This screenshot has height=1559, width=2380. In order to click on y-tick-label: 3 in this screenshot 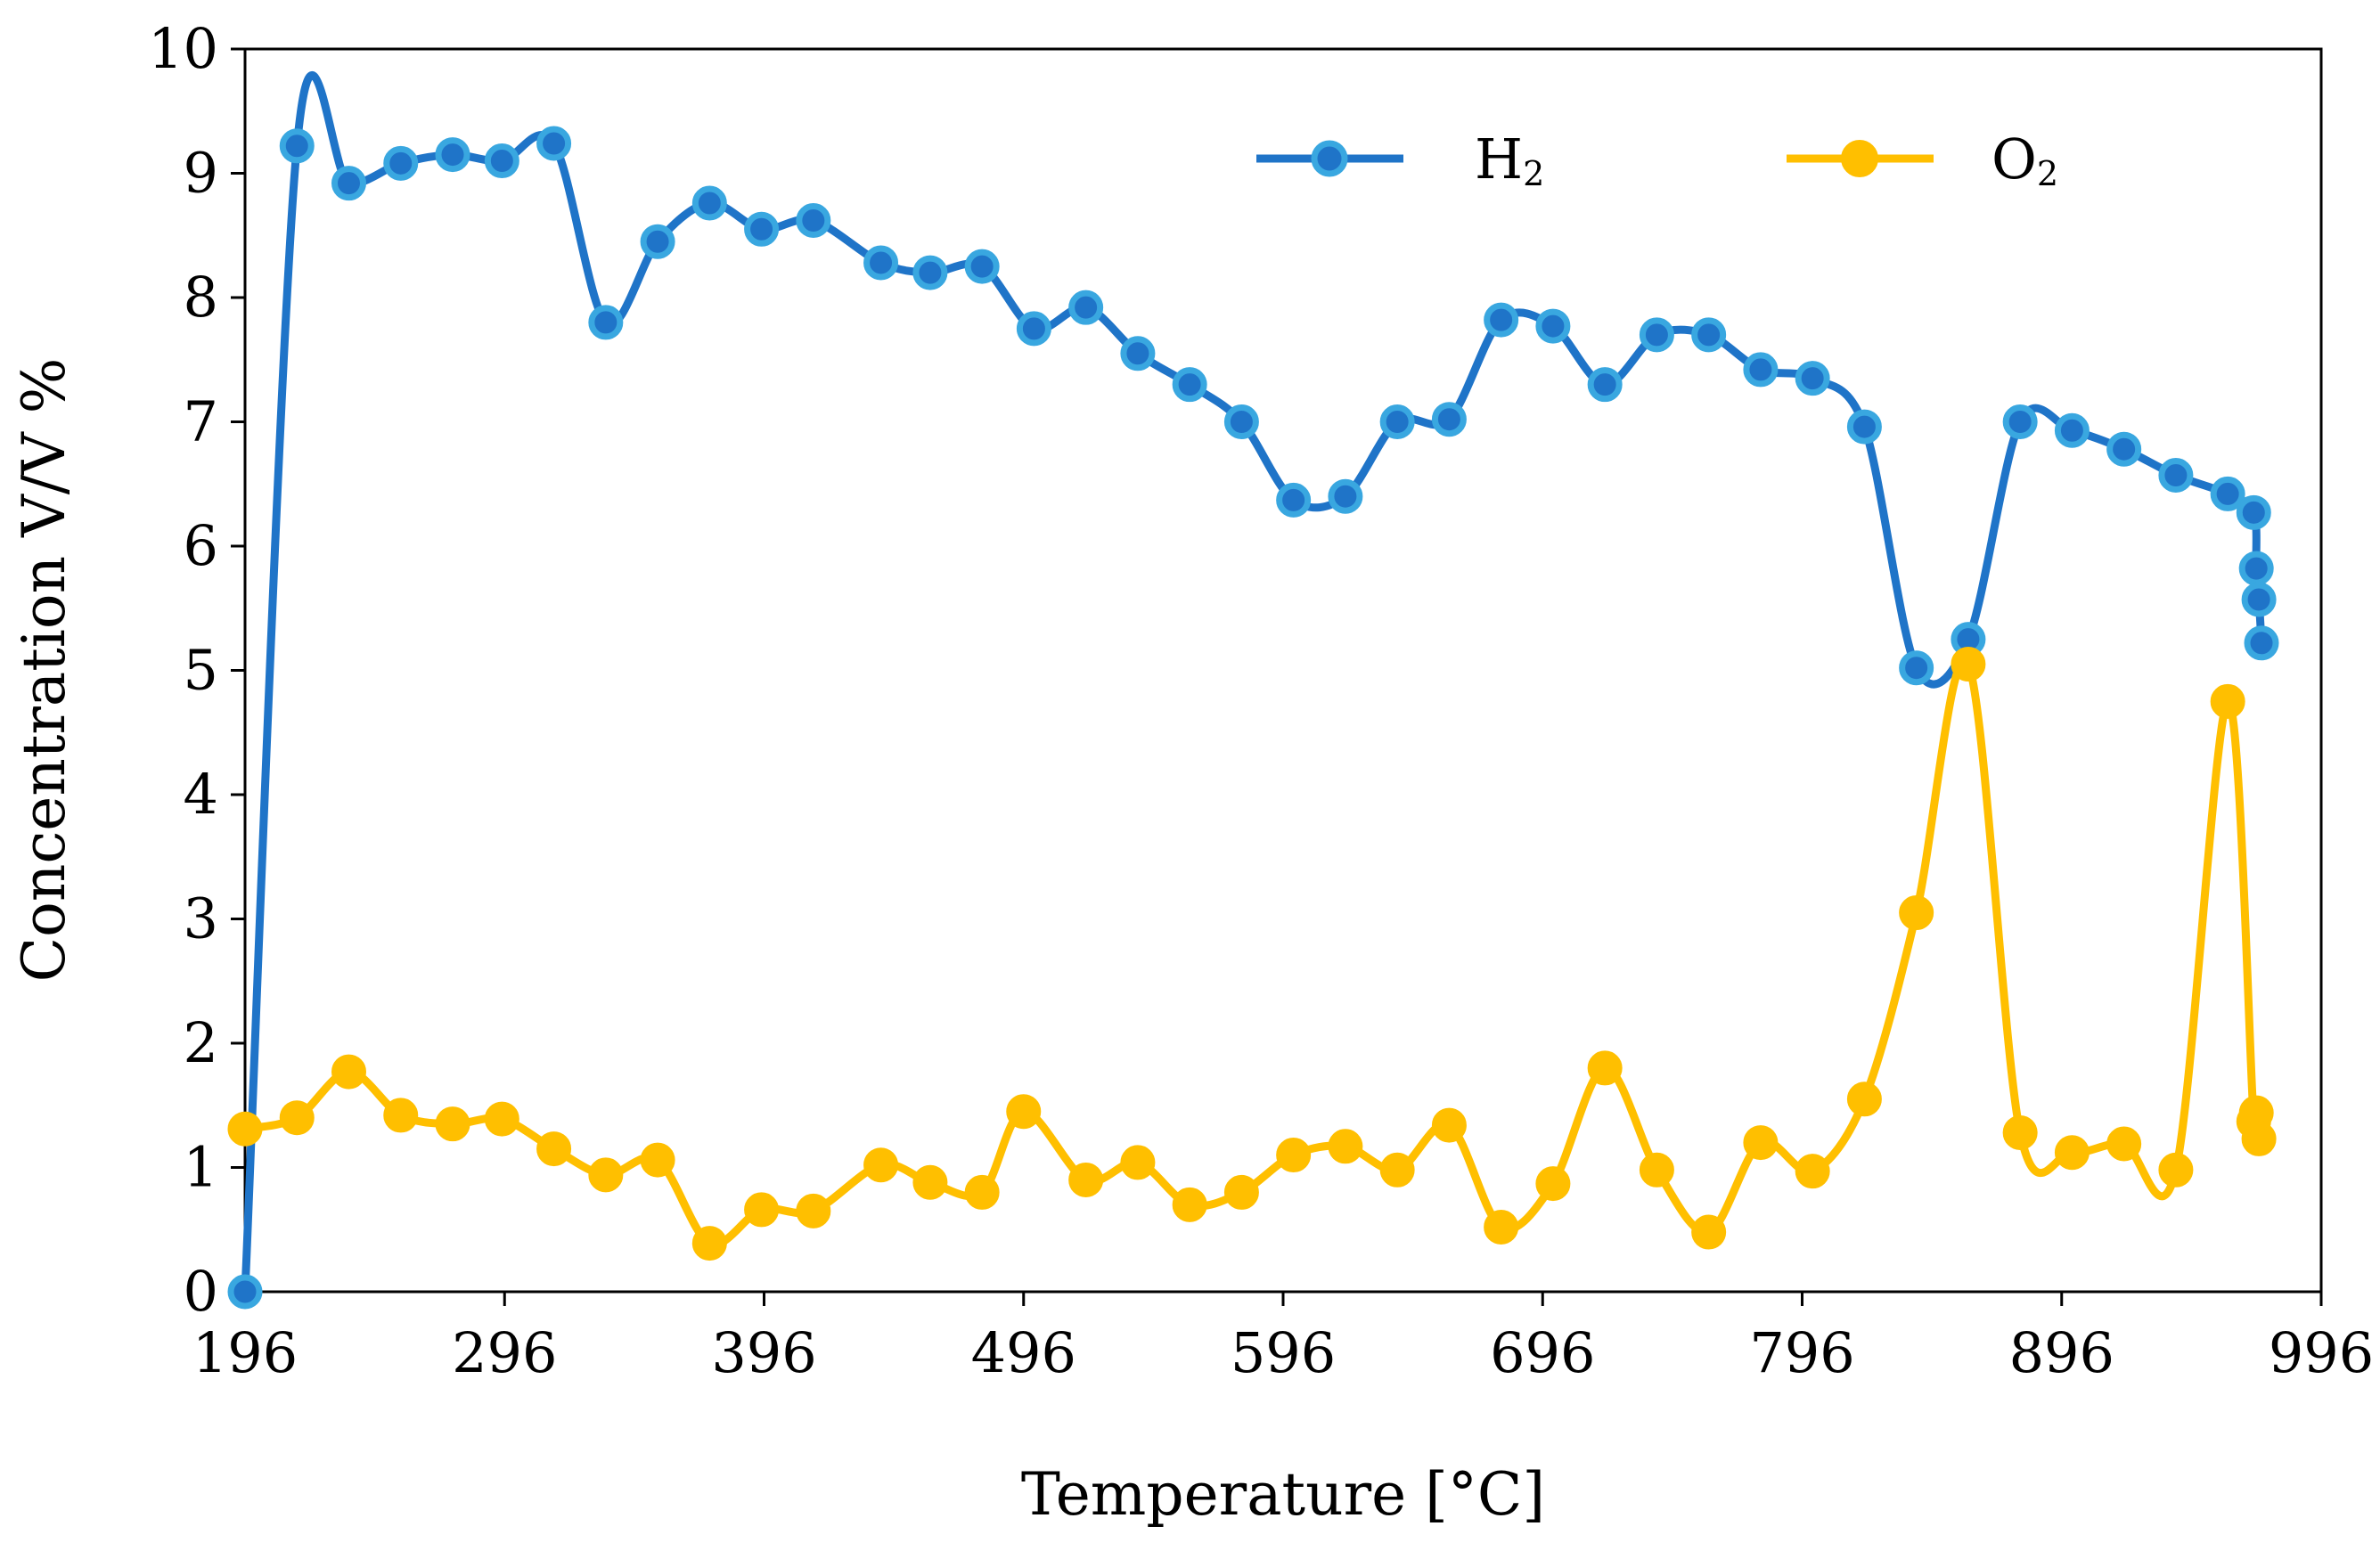, I will do `click(201, 919)`.